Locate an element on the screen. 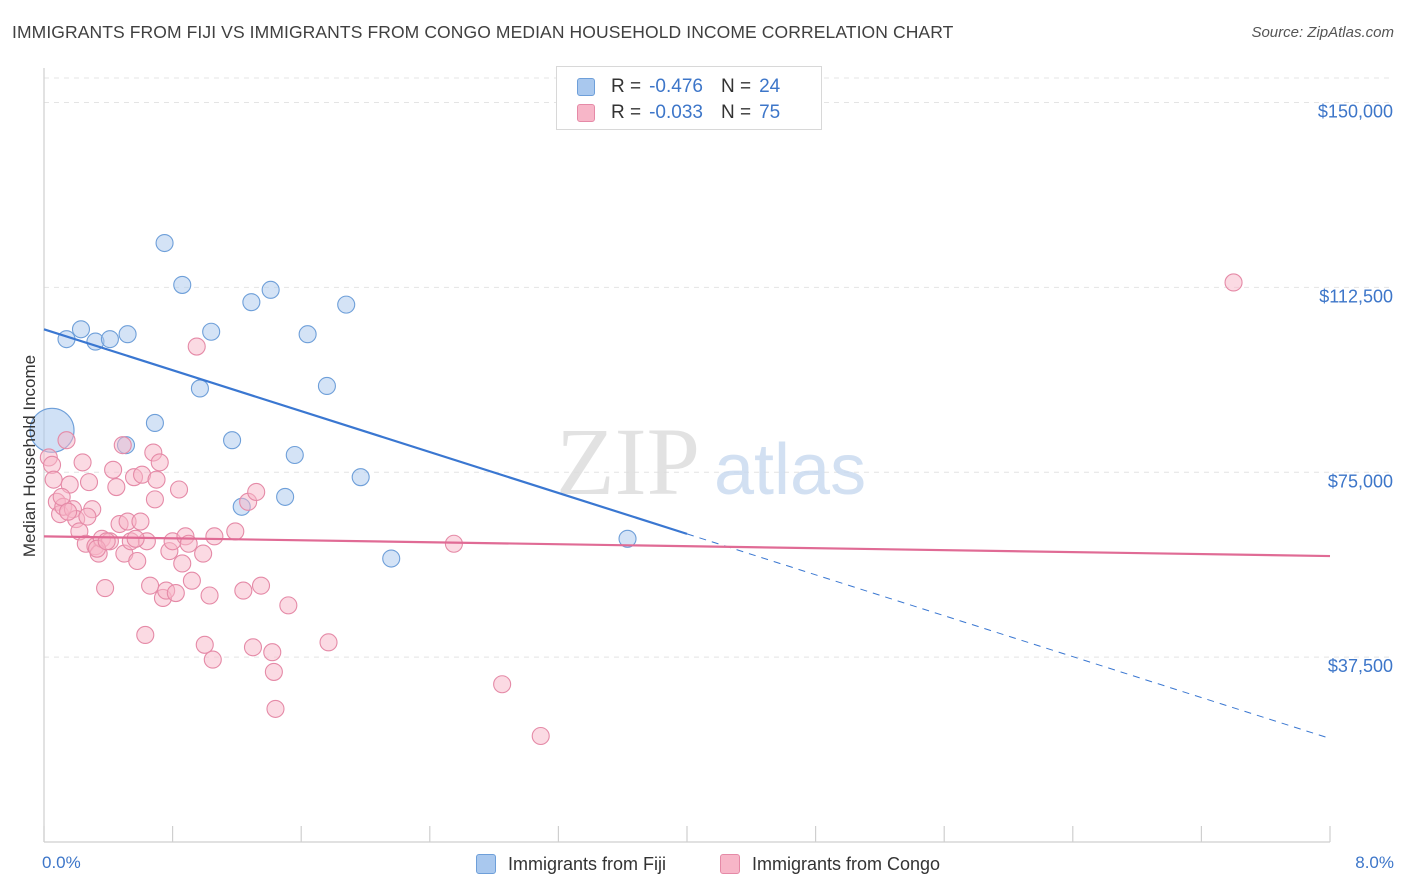 The width and height of the screenshot is (1406, 892). y-tick-label: $112,500 is located at coordinates (1356, 296).